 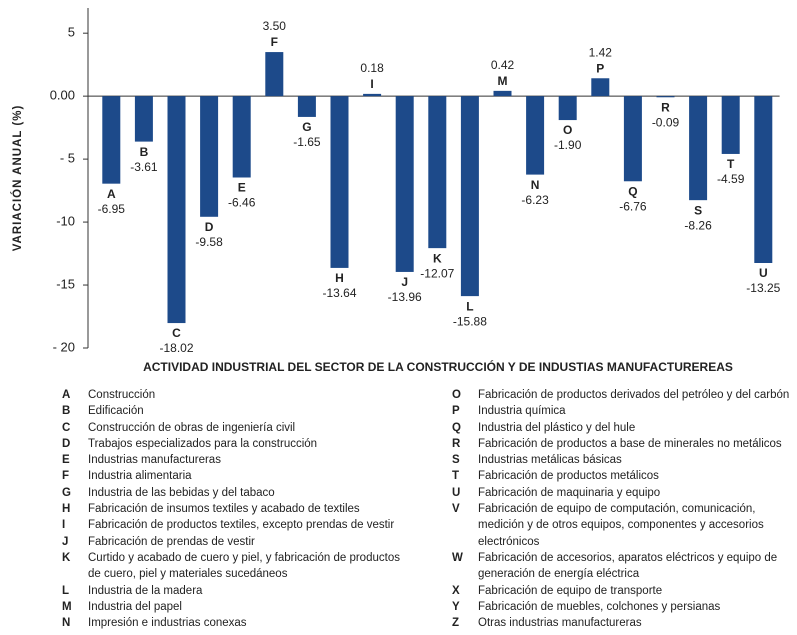 I want to click on legend-key: P, so click(x=456, y=411).